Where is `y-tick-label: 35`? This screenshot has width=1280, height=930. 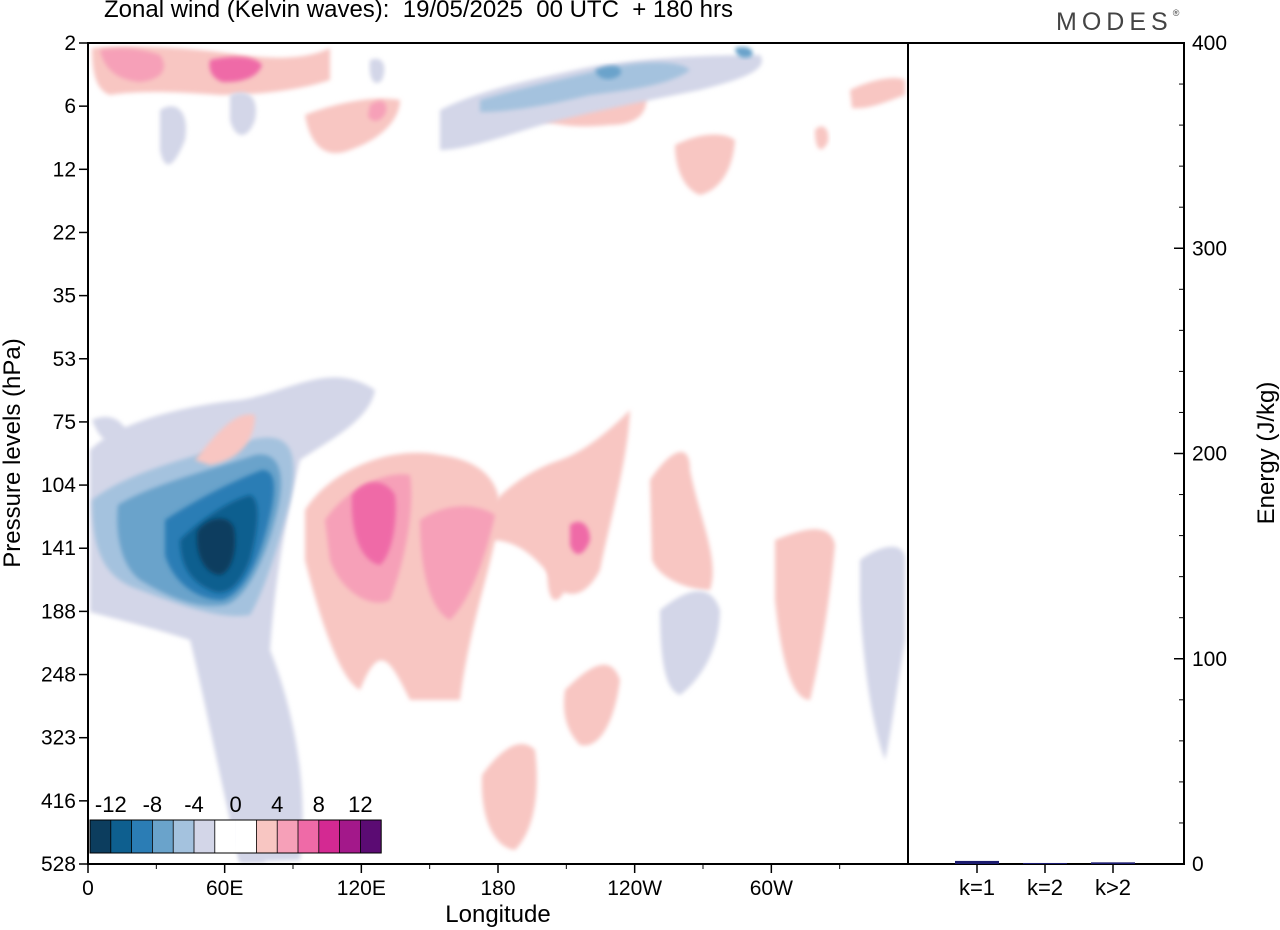
y-tick-label: 35 is located at coordinates (64, 296).